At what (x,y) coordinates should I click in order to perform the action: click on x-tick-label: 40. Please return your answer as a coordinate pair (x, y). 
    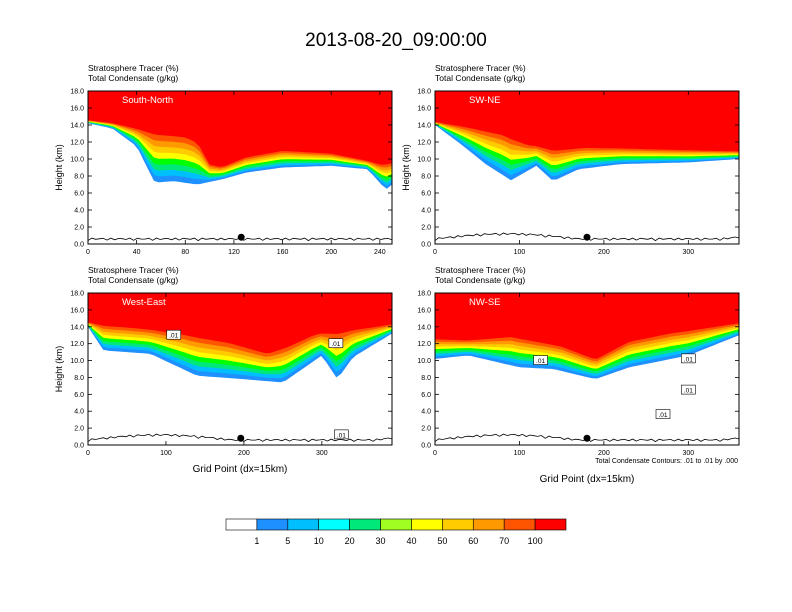
    Looking at the image, I should click on (137, 252).